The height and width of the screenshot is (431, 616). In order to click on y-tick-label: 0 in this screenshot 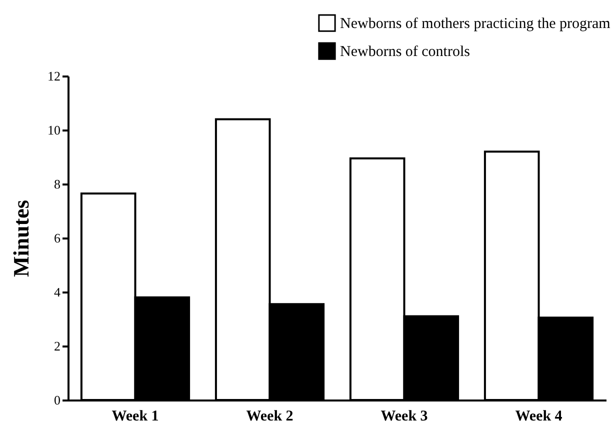, I will do `click(57, 400)`.